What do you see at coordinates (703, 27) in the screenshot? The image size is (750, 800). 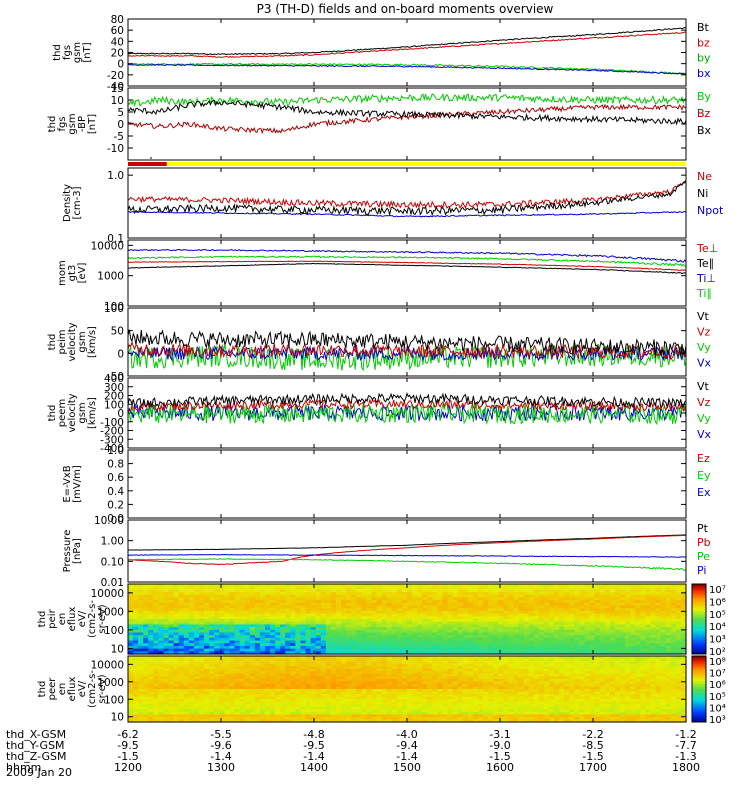 I see `legend-entry: Bt` at bounding box center [703, 27].